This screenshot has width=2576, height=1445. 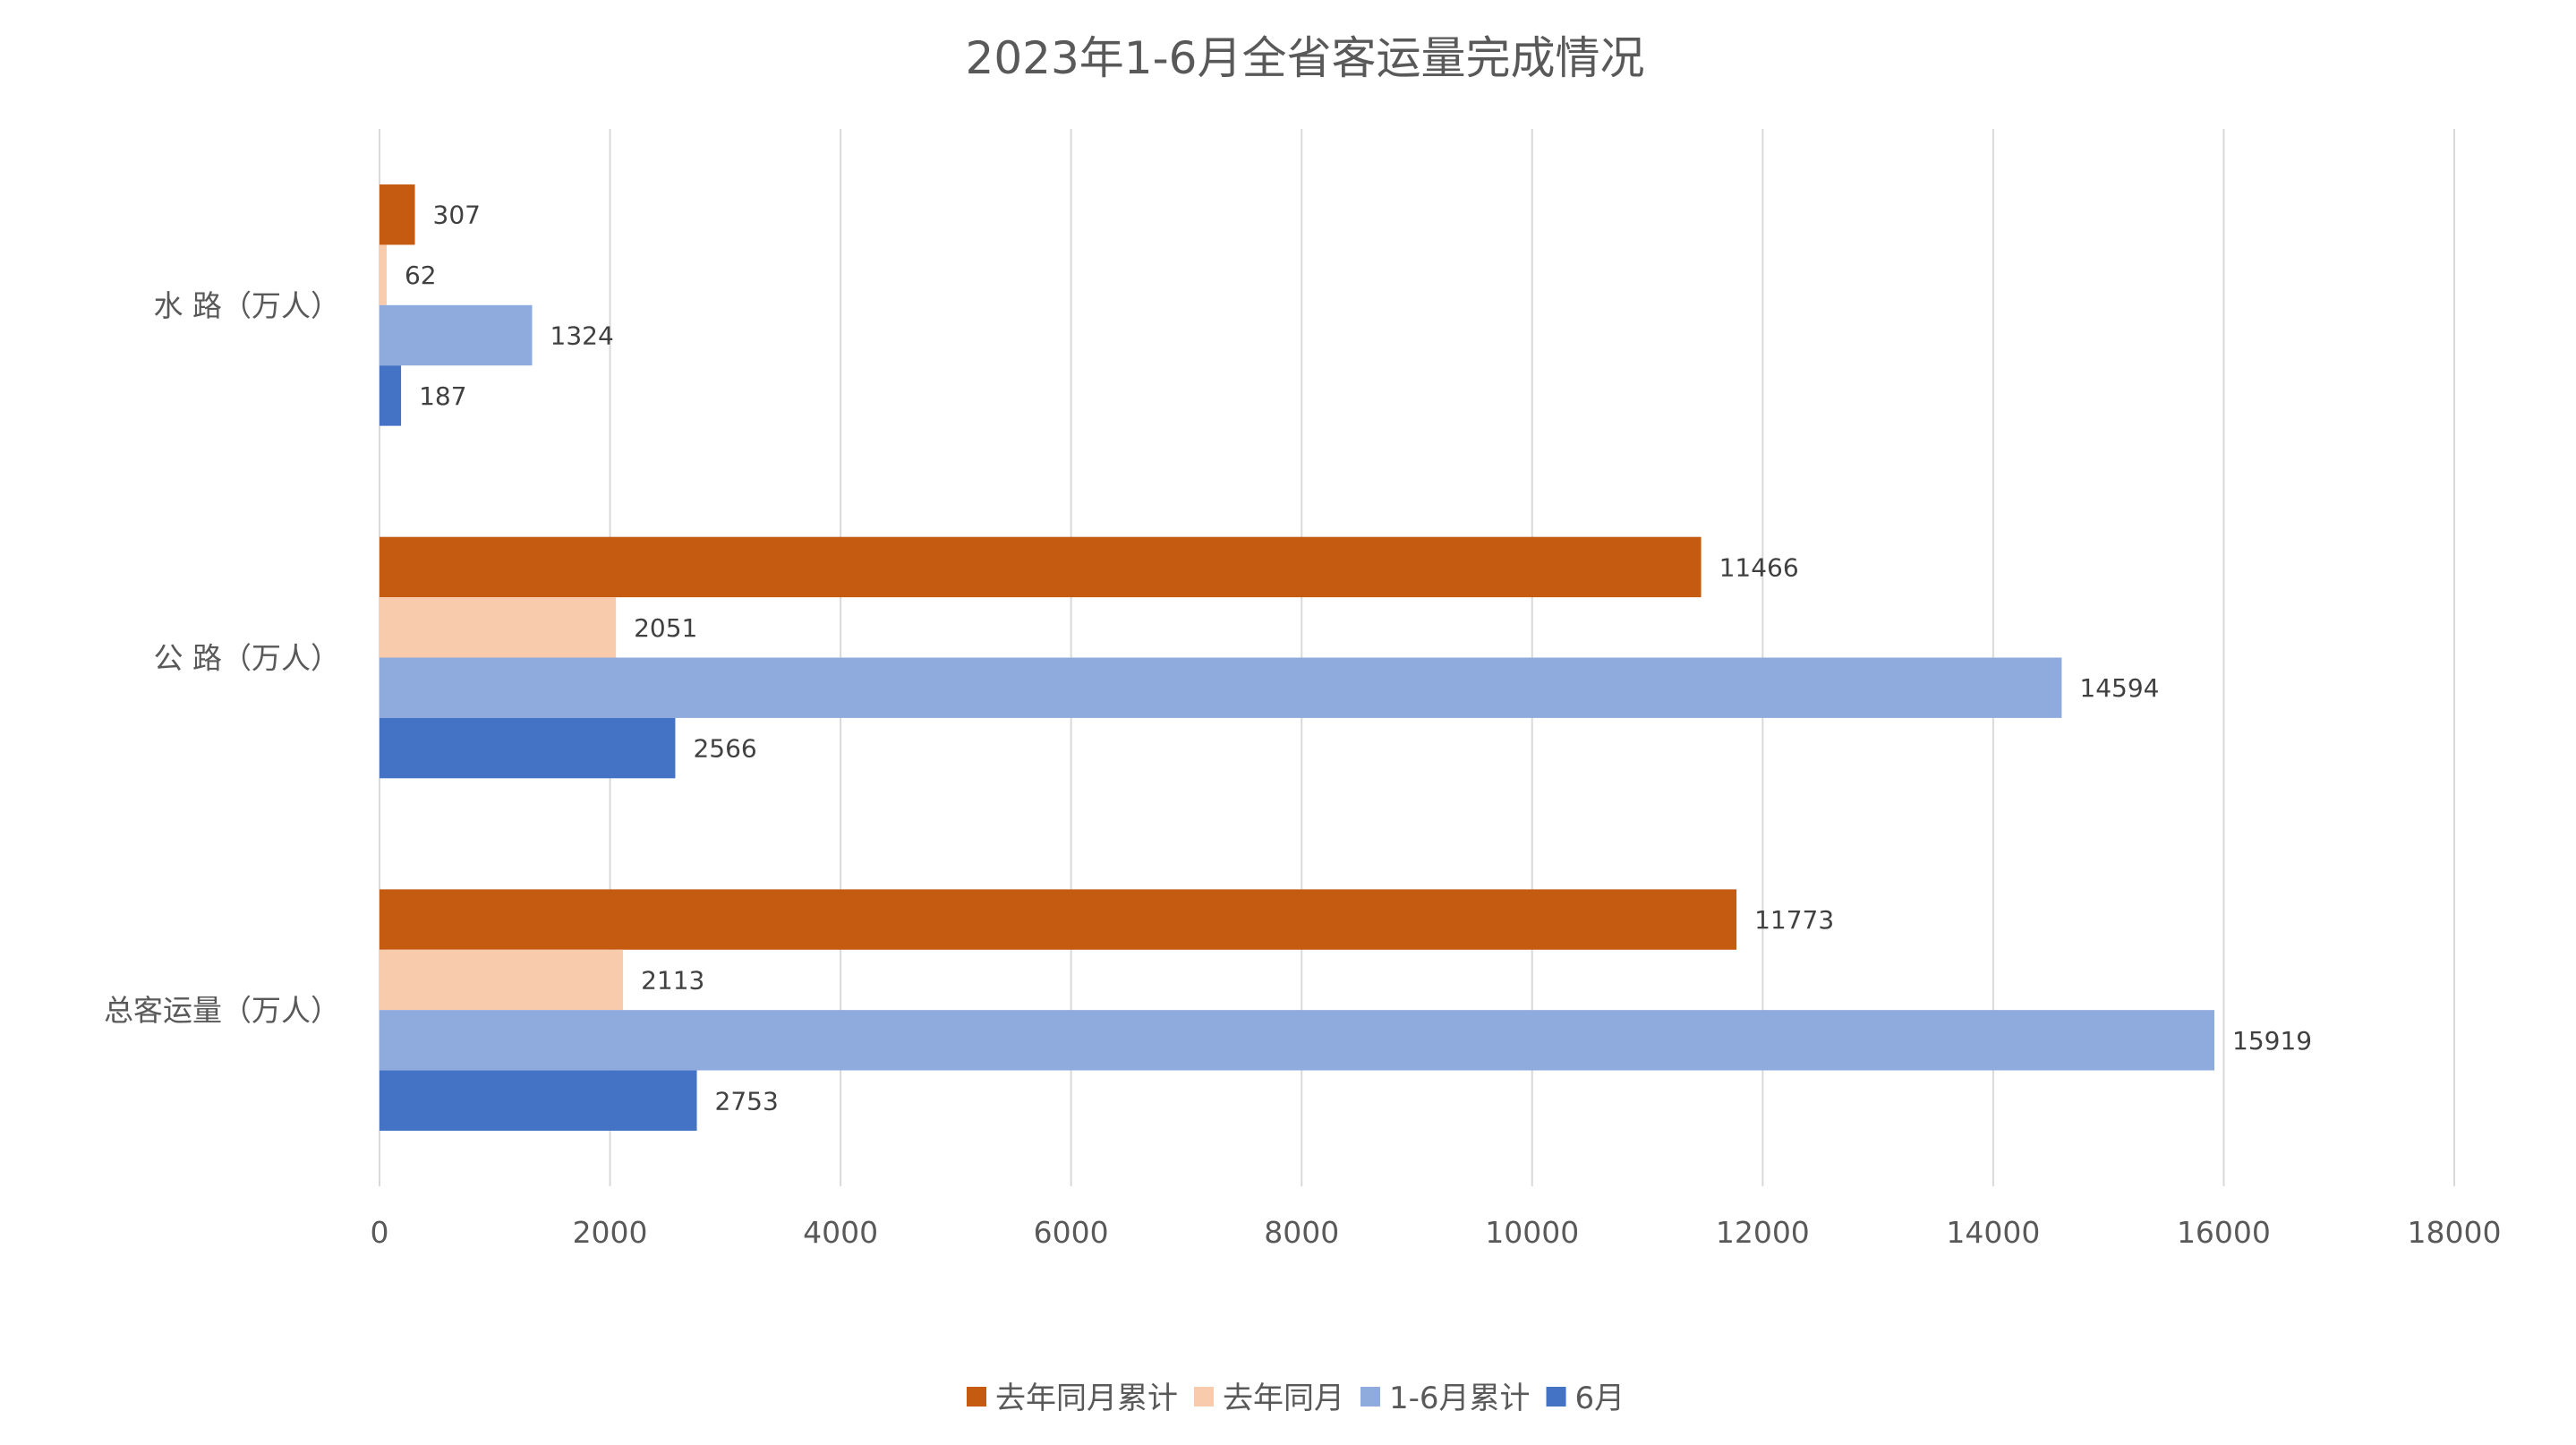 What do you see at coordinates (2455, 1232) in the screenshot?
I see `x-tick-label: 18000` at bounding box center [2455, 1232].